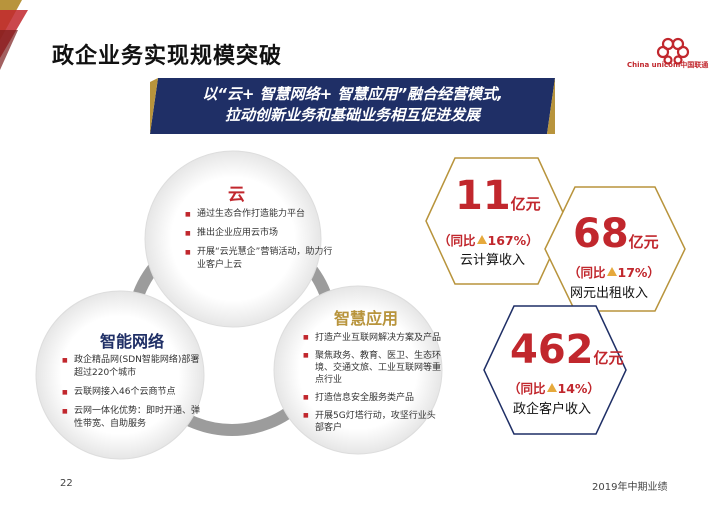 Image resolution: width=720 pixels, height=509 pixels. What do you see at coordinates (134, 418) in the screenshot?
I see `list-item: 云网一体化优势：即时开通、弹性带宽、自助服务` at bounding box center [134, 418].